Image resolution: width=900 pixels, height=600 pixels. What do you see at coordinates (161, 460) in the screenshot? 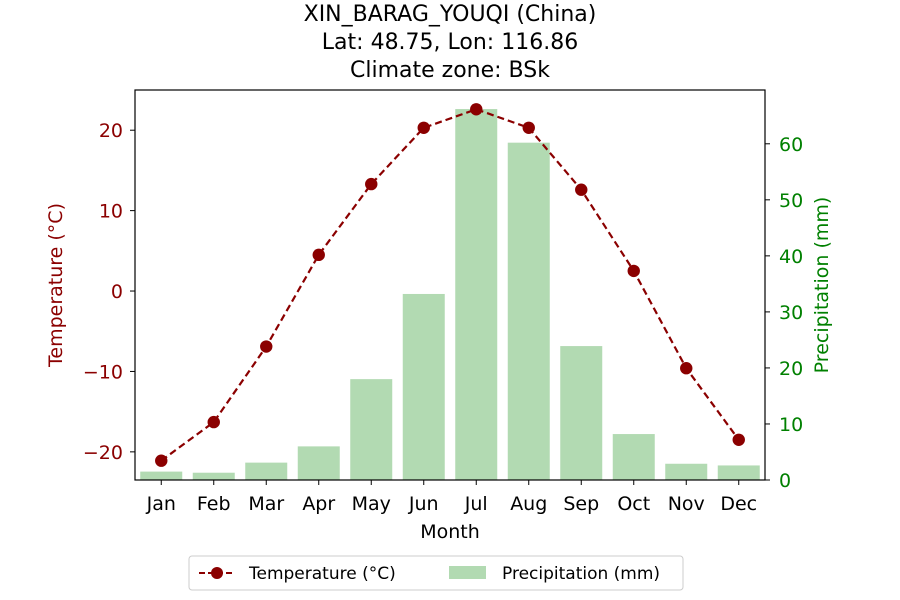
I see `temperature-point-jan` at bounding box center [161, 460].